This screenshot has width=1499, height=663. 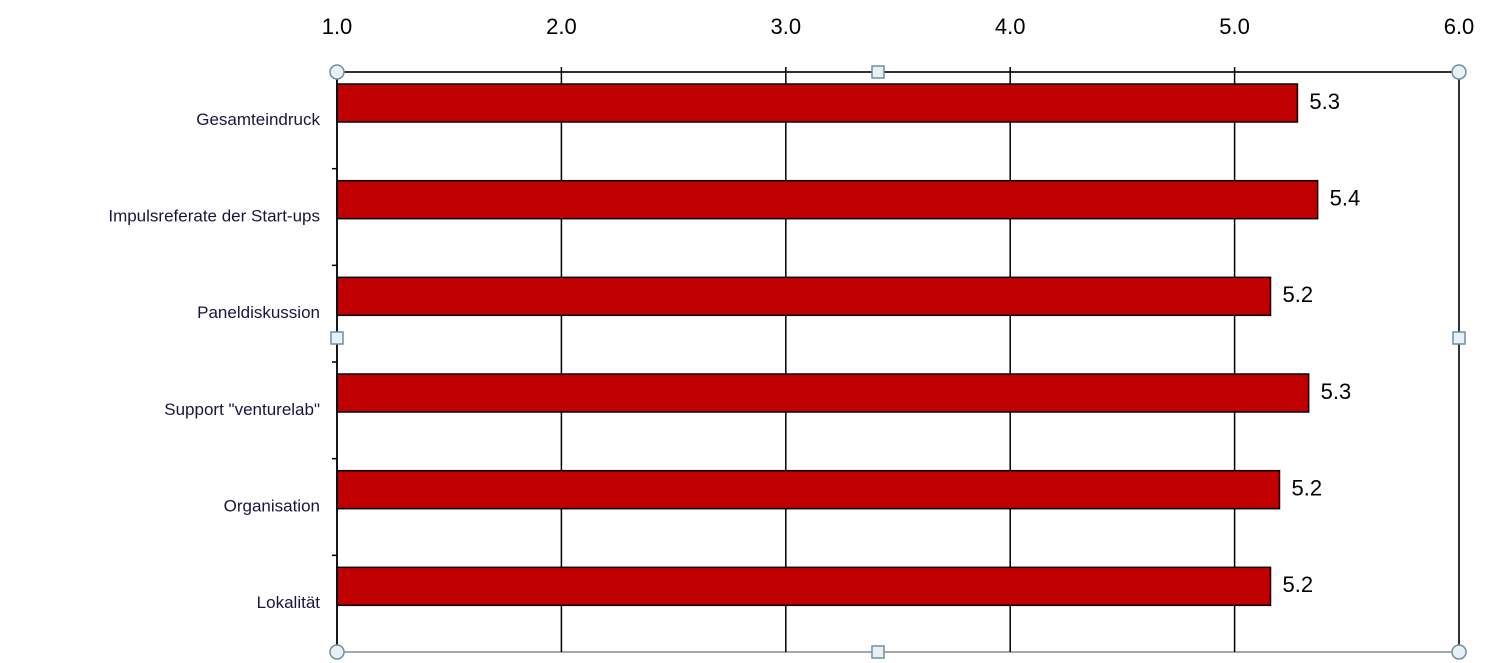 I want to click on y-tick-label: Lokalität, so click(x=289, y=602).